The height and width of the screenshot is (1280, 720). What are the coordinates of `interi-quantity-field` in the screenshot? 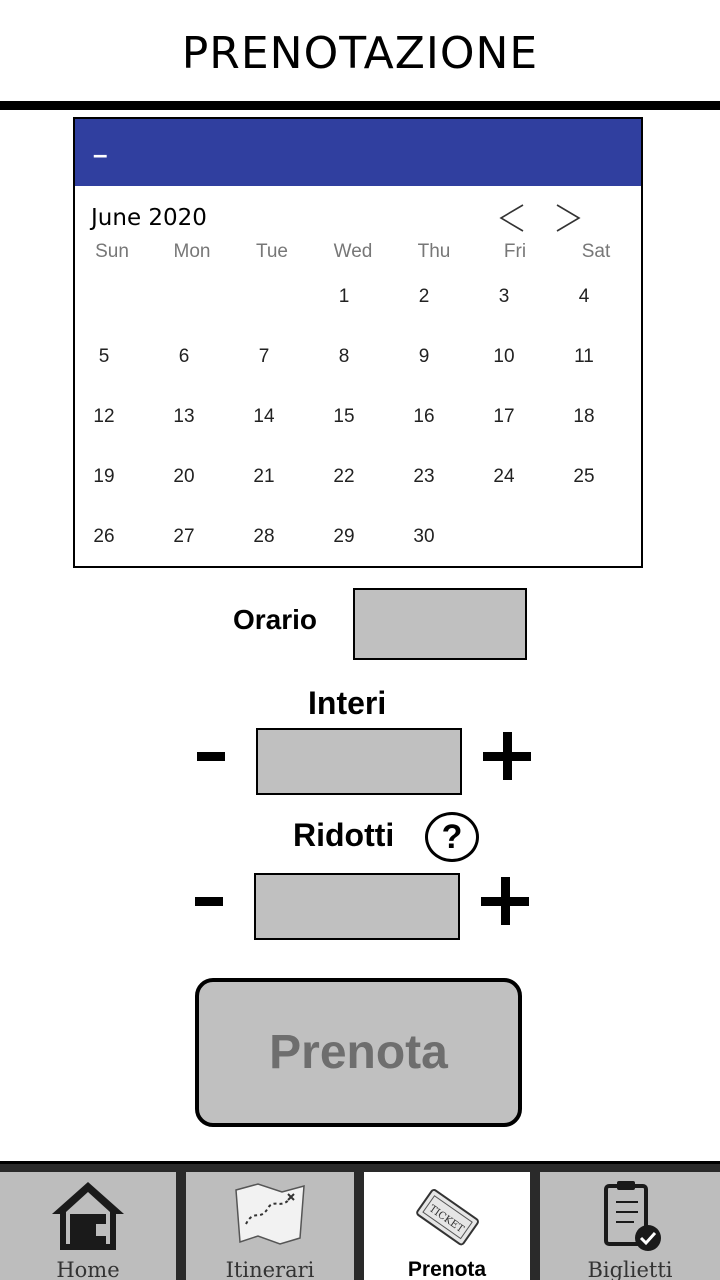 It's located at (359, 761).